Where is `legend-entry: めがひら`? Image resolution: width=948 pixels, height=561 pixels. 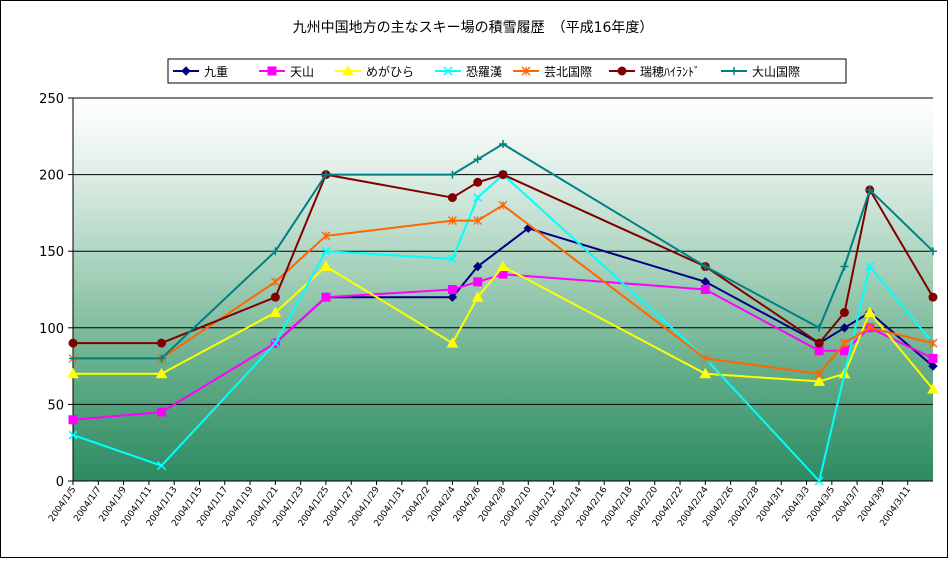
legend-entry: めがひら is located at coordinates (374, 71).